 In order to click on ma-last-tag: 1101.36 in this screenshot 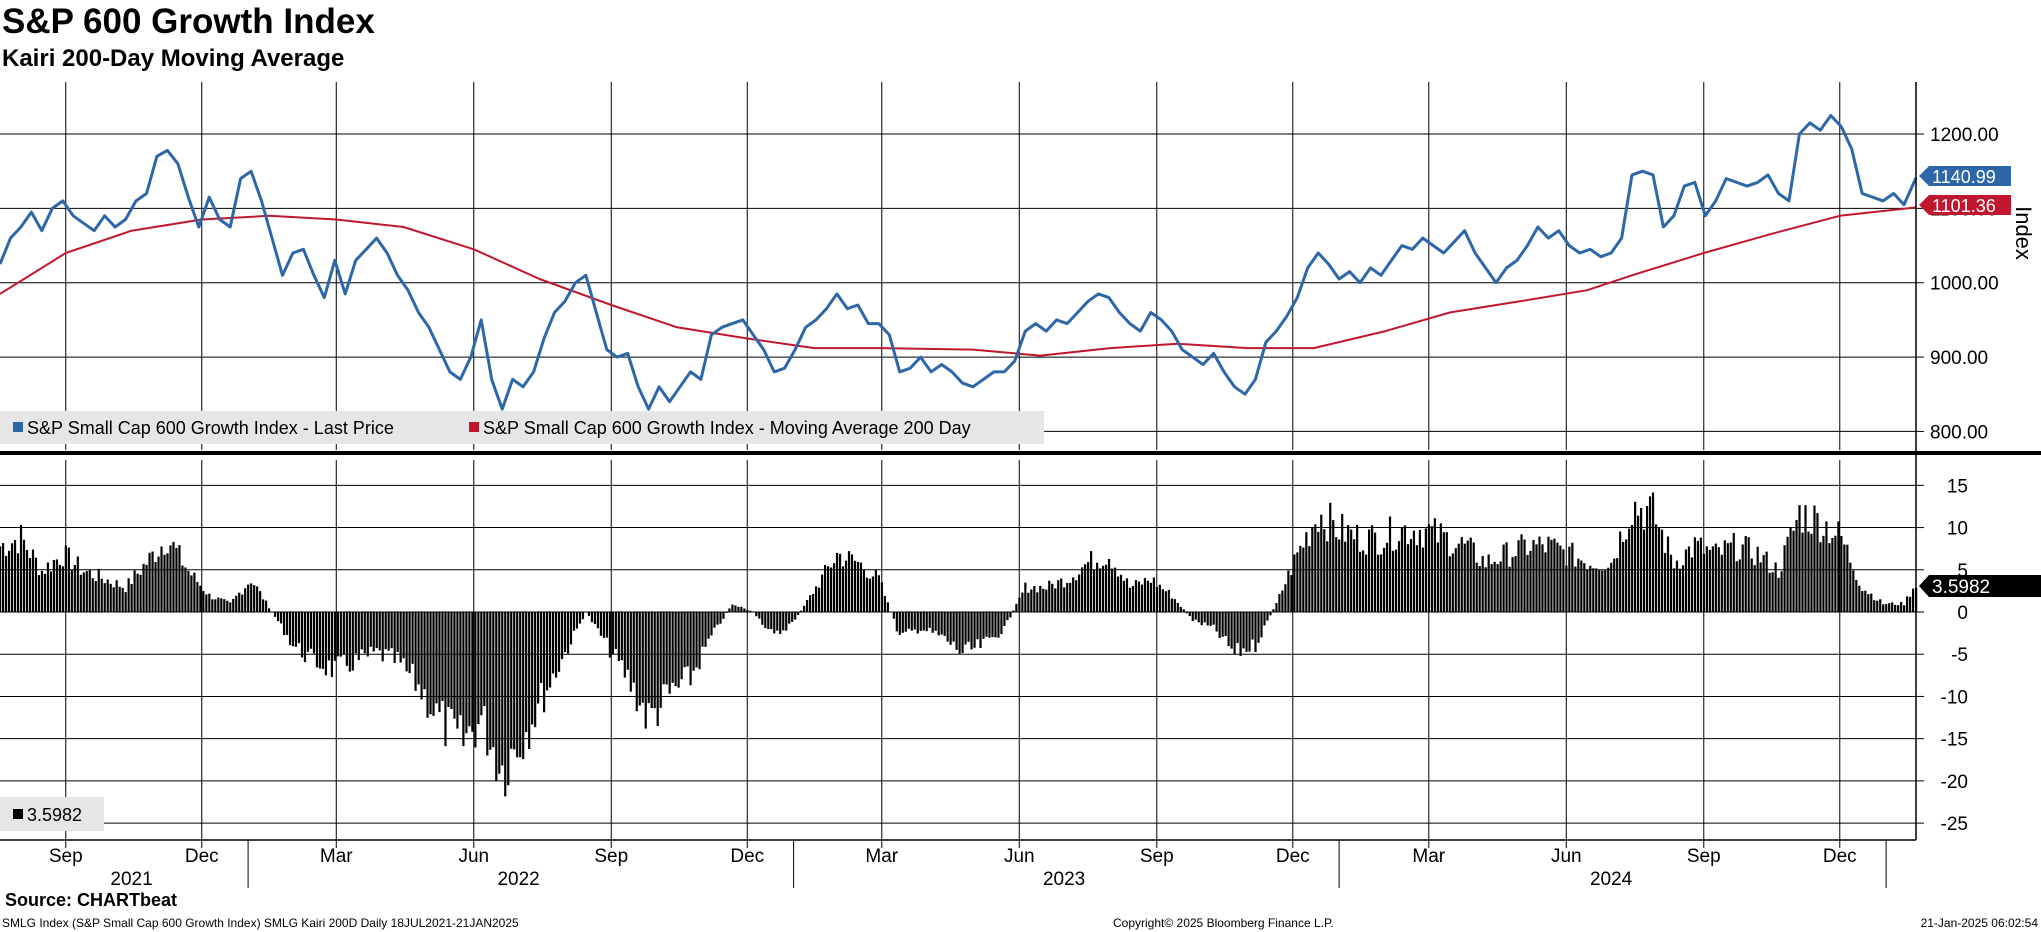, I will do `click(1965, 205)`.